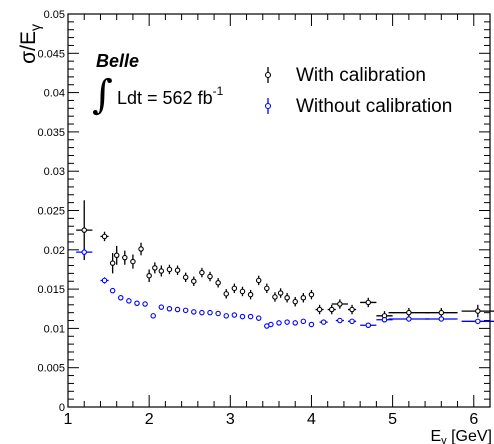 This screenshot has height=444, width=494. I want to click on x-axis-title-unit: [GeV], so click(469, 436).